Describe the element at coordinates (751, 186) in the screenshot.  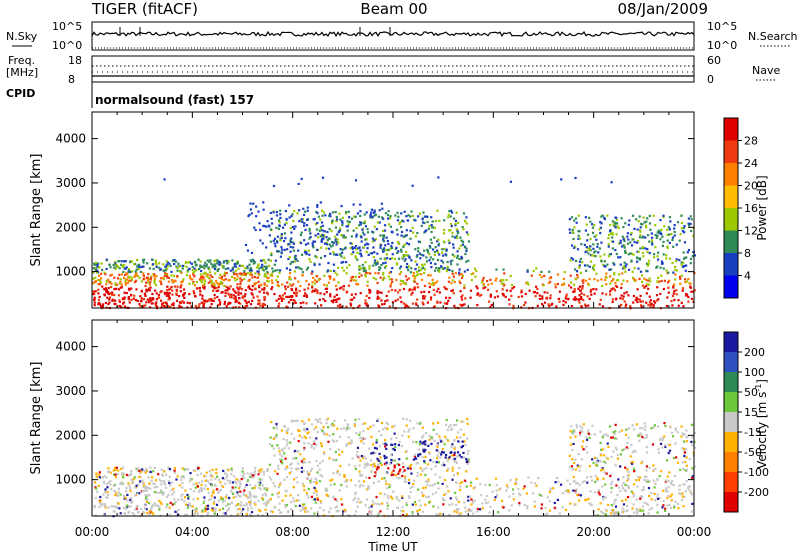
I see `colorbar-tick-label: 20` at that location.